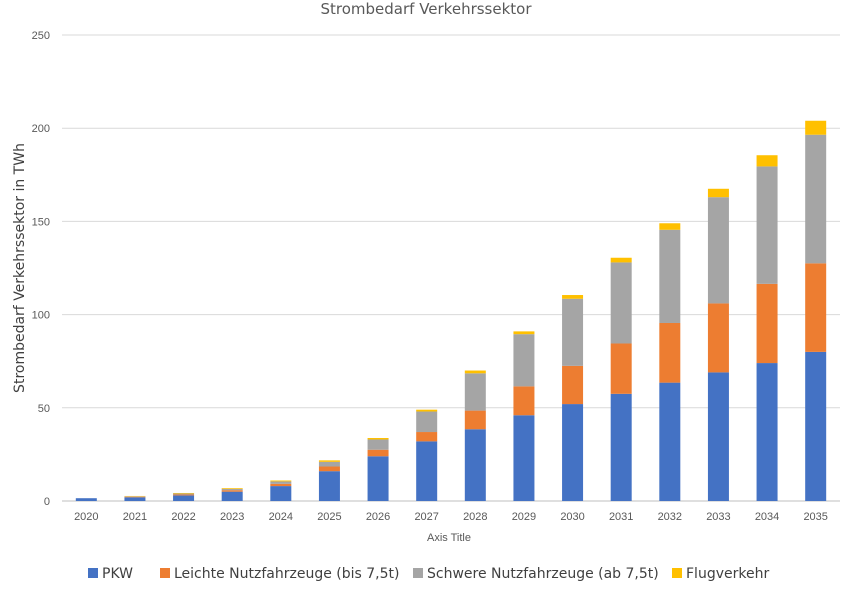 This screenshot has width=846, height=595. Describe the element at coordinates (41, 36) in the screenshot. I see `y-tick-label: 250` at that location.